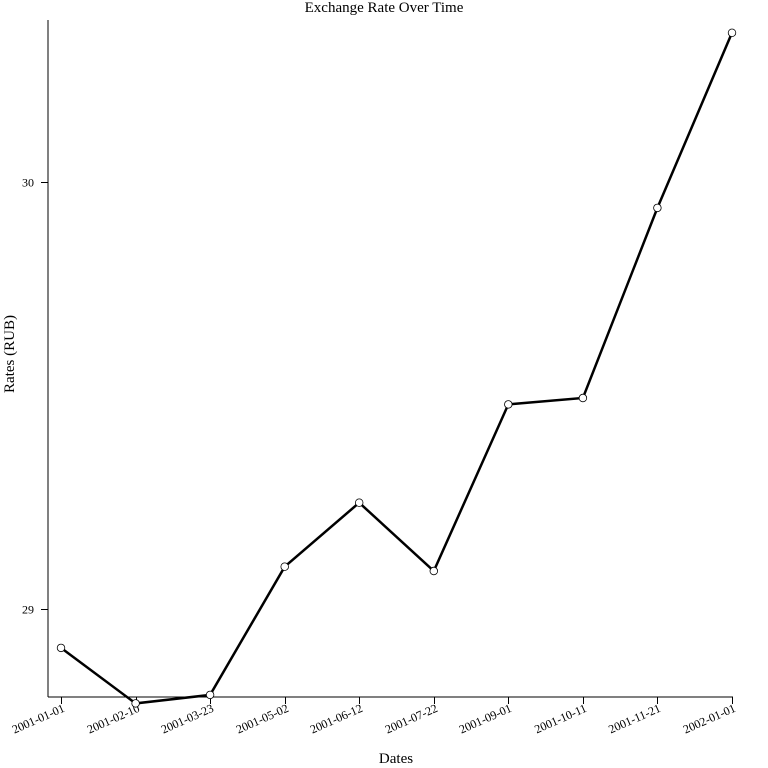 The height and width of the screenshot is (768, 768). Describe the element at coordinates (28, 610) in the screenshot. I see `y-tick-label: 29` at that location.